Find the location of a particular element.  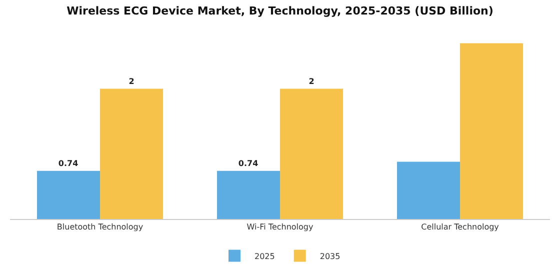

legend-label: 2025 is located at coordinates (264, 256).